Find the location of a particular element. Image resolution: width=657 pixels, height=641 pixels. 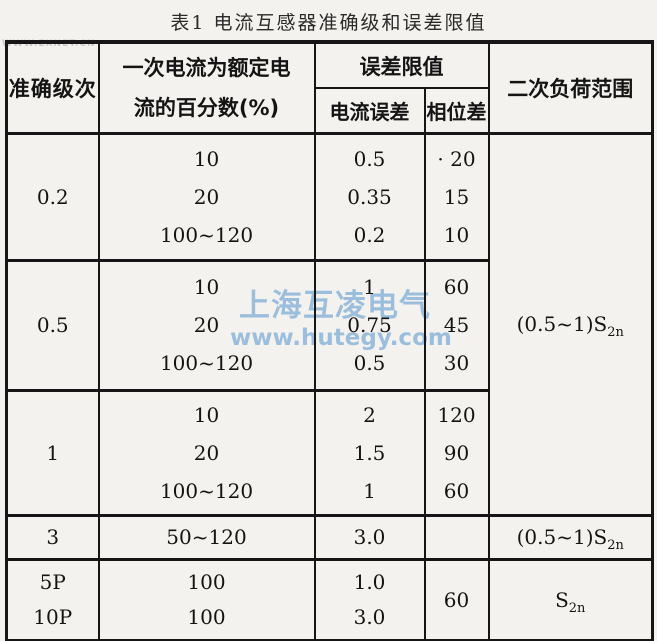

cell-burden-range: (0.5~1)S2n is located at coordinates (570, 537).